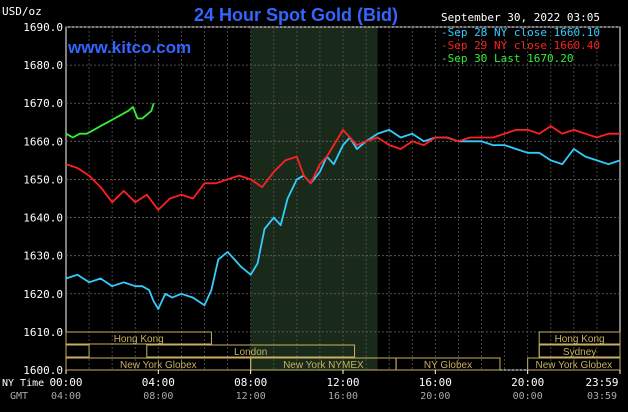 The image size is (628, 412). What do you see at coordinates (507, 58) in the screenshot?
I see `legend-entry-sep30: -Sep 30 Last 1670.20` at bounding box center [507, 58].